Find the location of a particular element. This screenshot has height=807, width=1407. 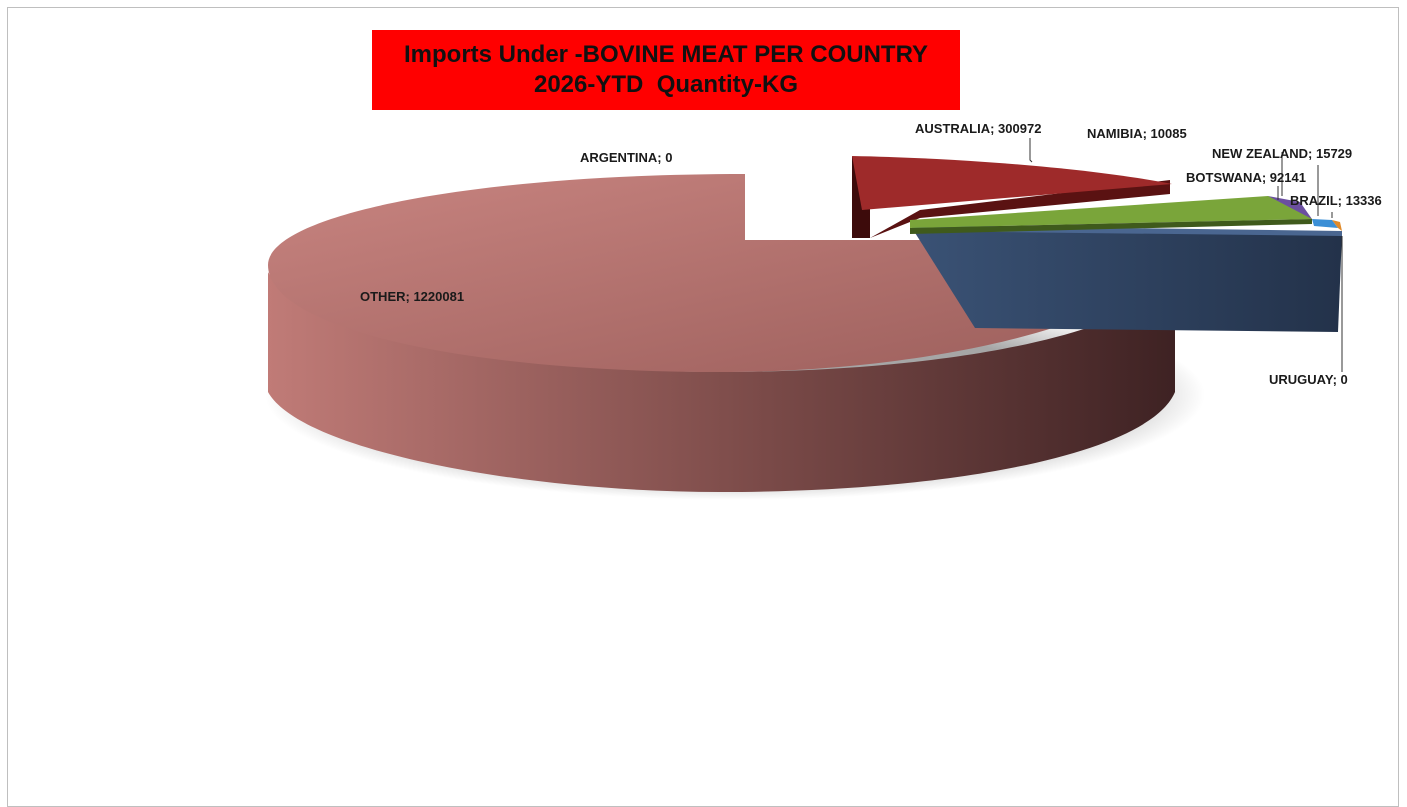

data-label-argentina: ARGENTINA; 0 is located at coordinates (626, 157).